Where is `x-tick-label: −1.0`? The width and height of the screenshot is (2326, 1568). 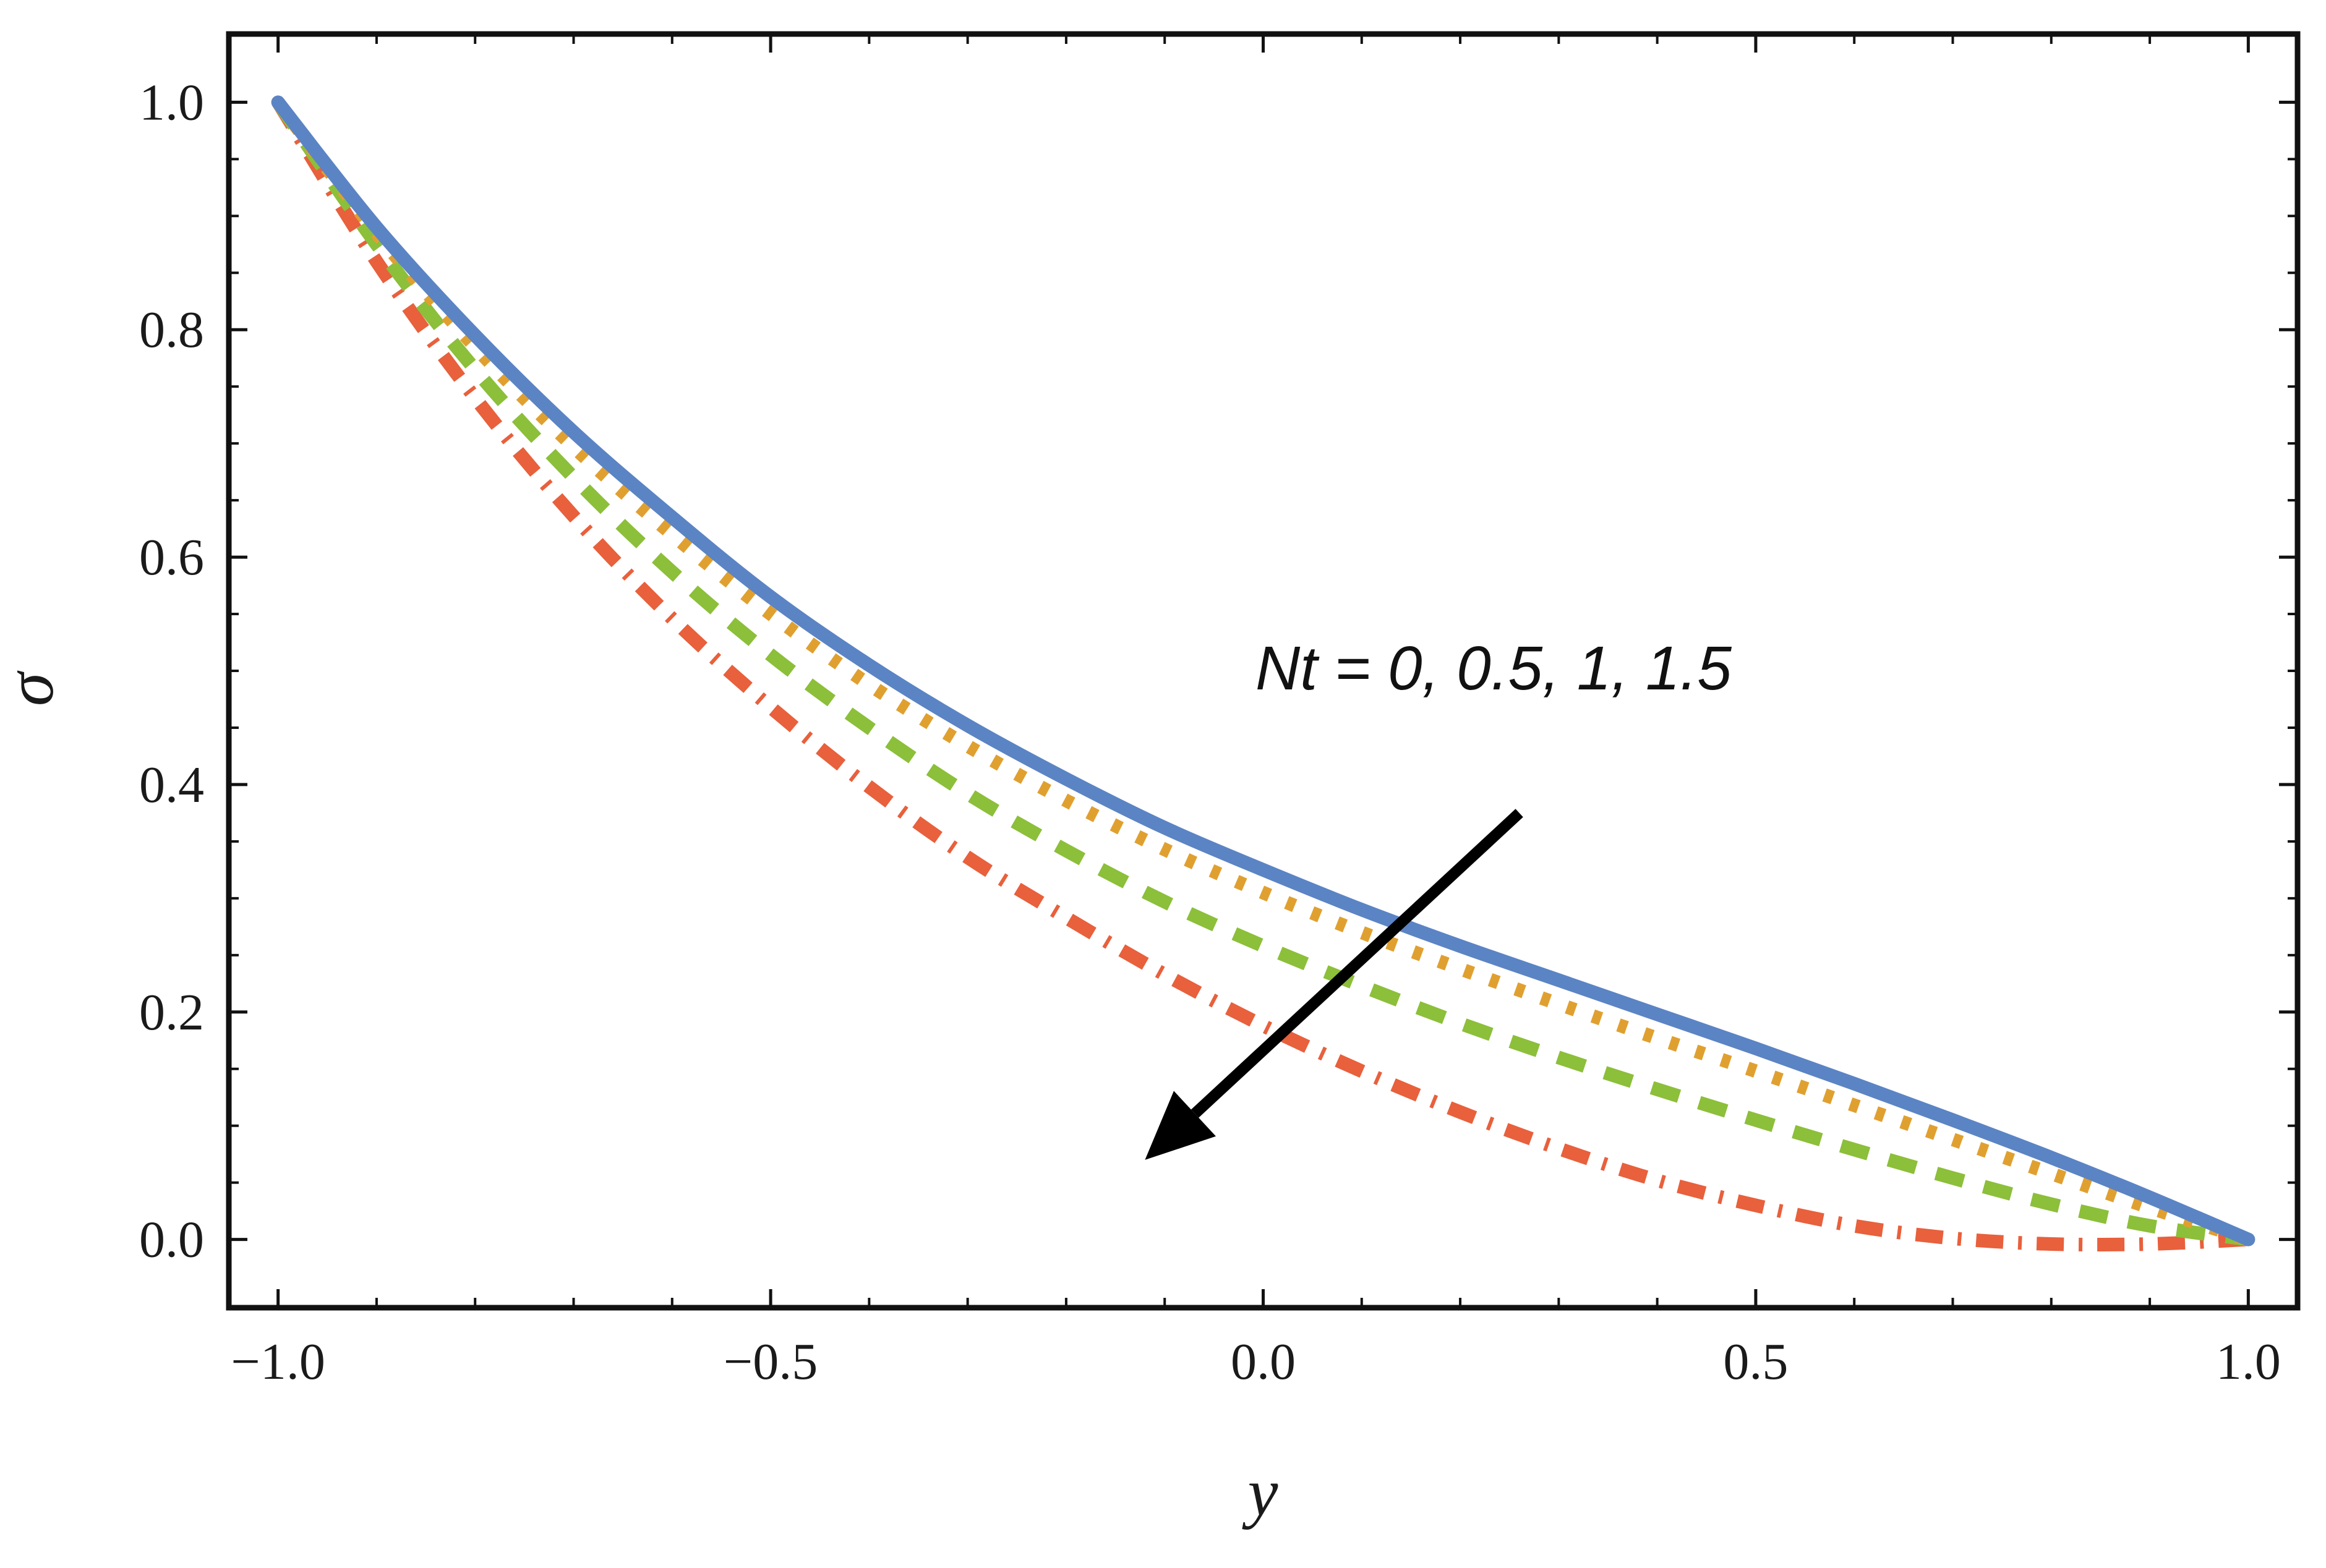
x-tick-label: −1.0 is located at coordinates (278, 1362).